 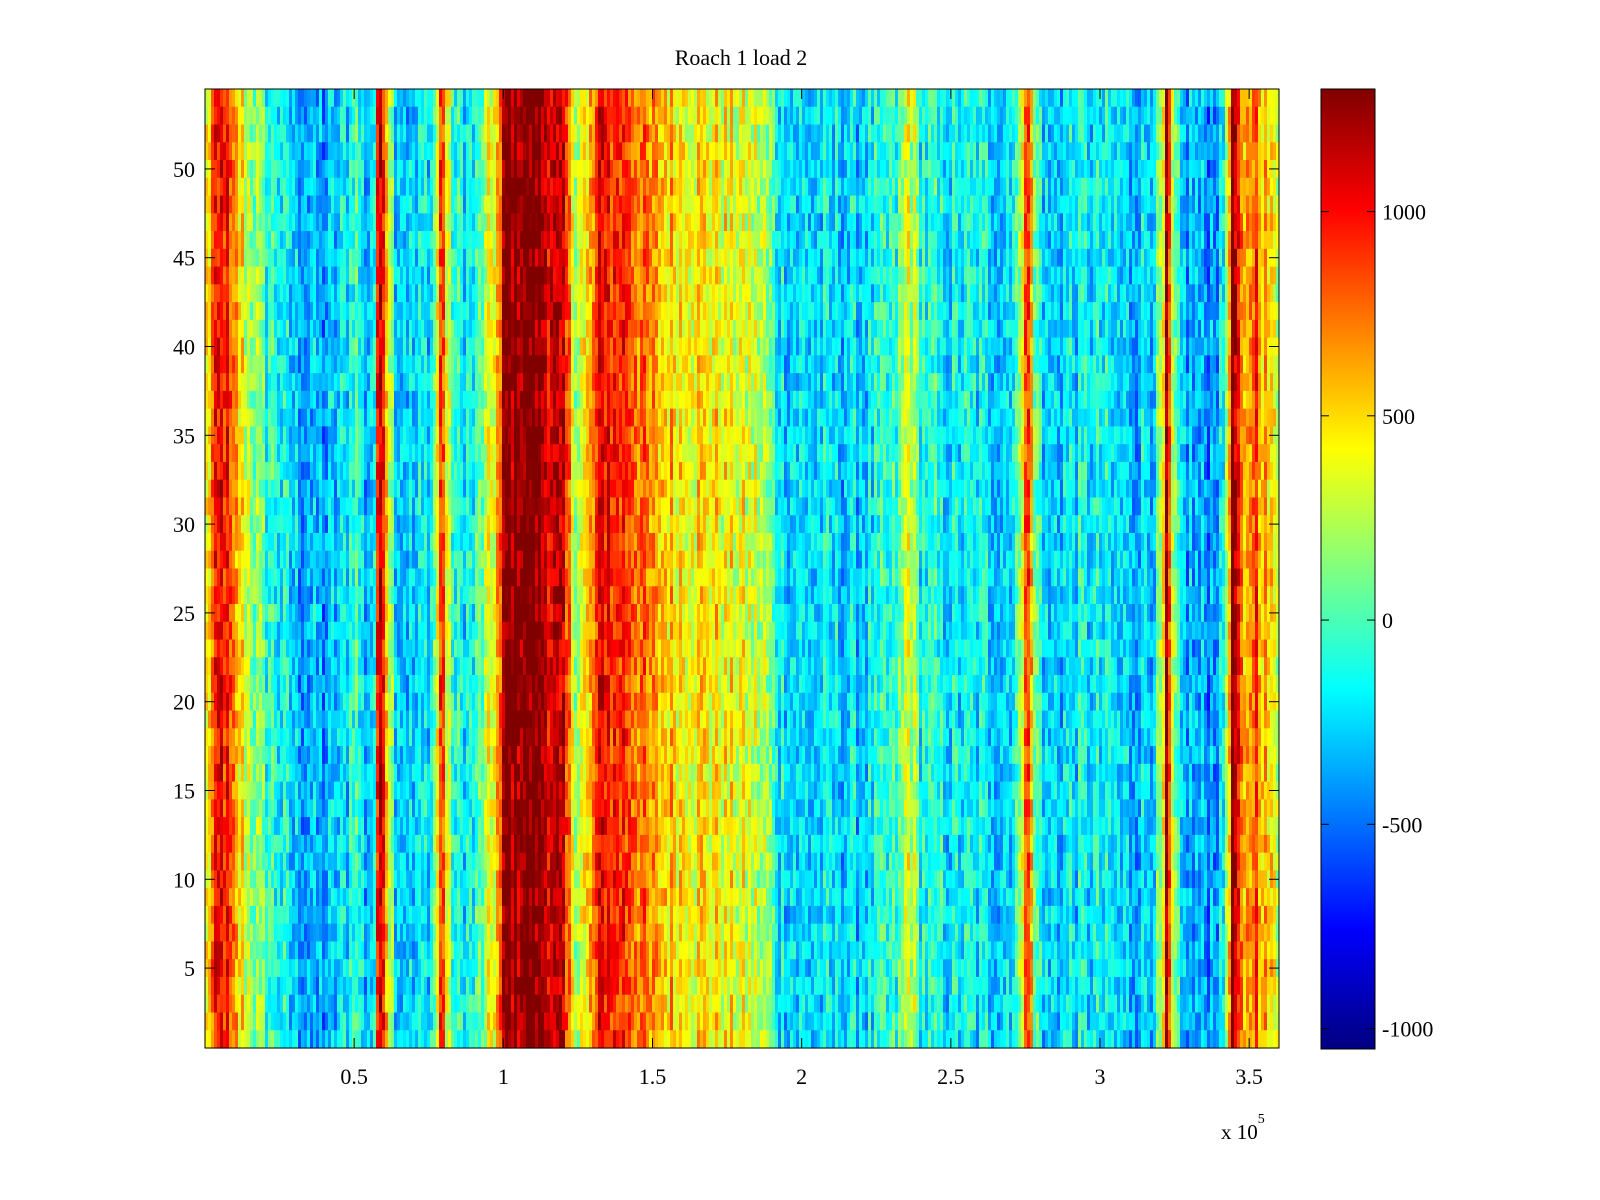 I want to click on chart-title: Roach 1 load 2, so click(x=741, y=57).